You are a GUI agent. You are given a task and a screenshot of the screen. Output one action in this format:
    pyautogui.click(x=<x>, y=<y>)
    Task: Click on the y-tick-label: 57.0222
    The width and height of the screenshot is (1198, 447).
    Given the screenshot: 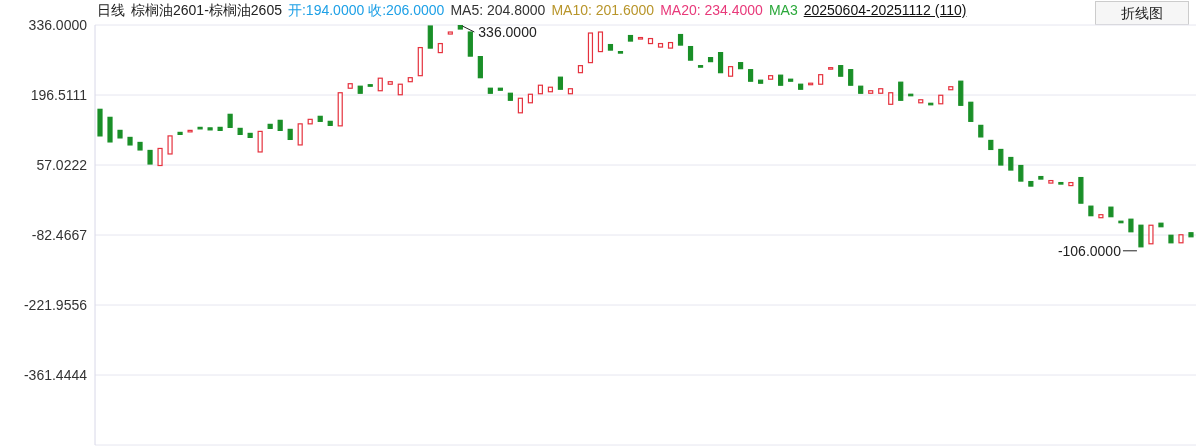 What is the action you would take?
    pyautogui.click(x=62, y=164)
    